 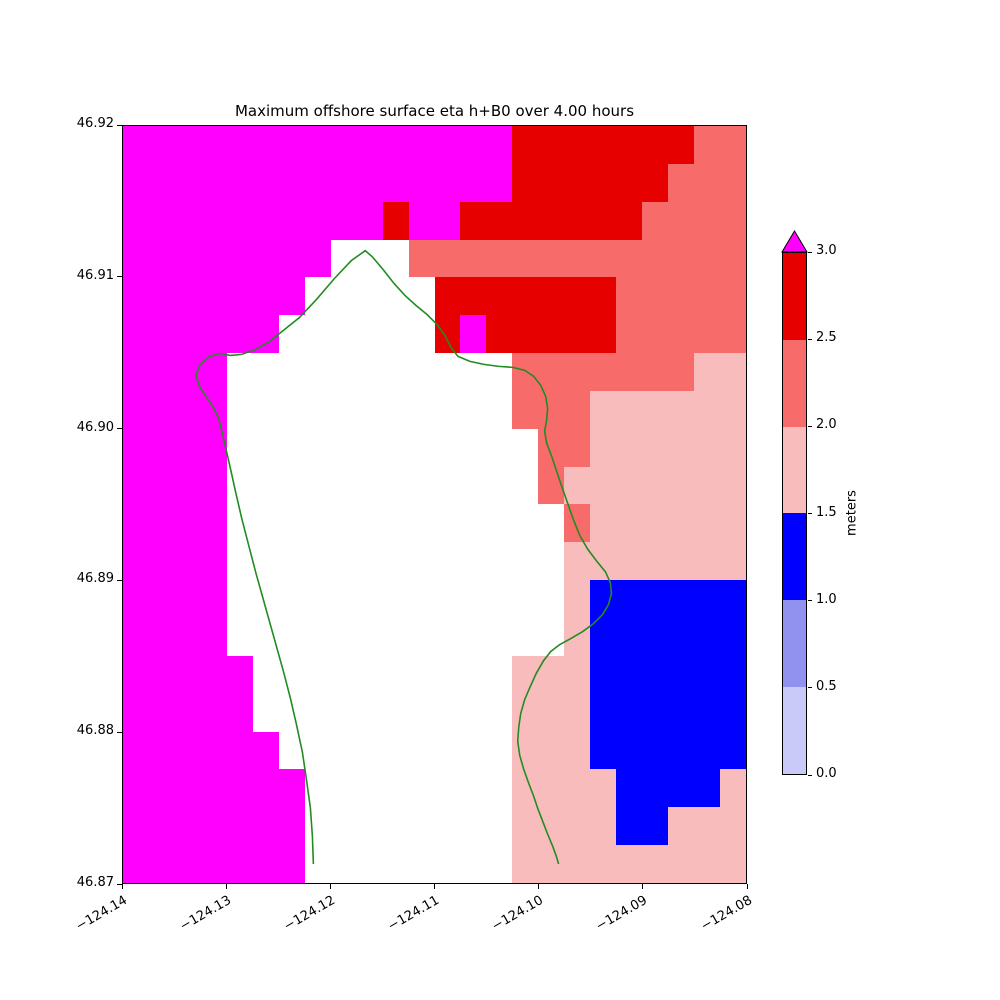 I want to click on x-tick-label: −124.14, so click(x=101, y=914).